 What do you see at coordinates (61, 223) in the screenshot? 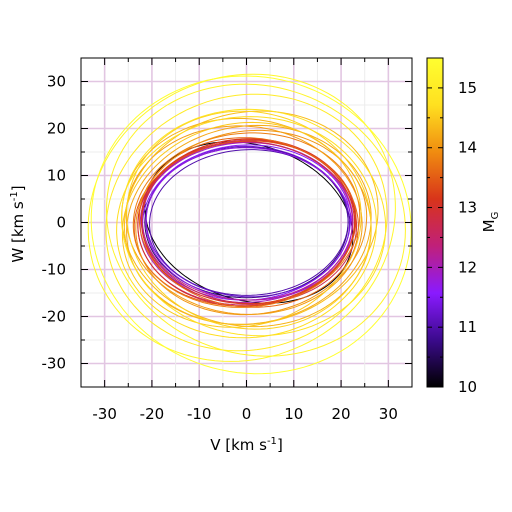
I see `y-tick-label: 0` at bounding box center [61, 223].